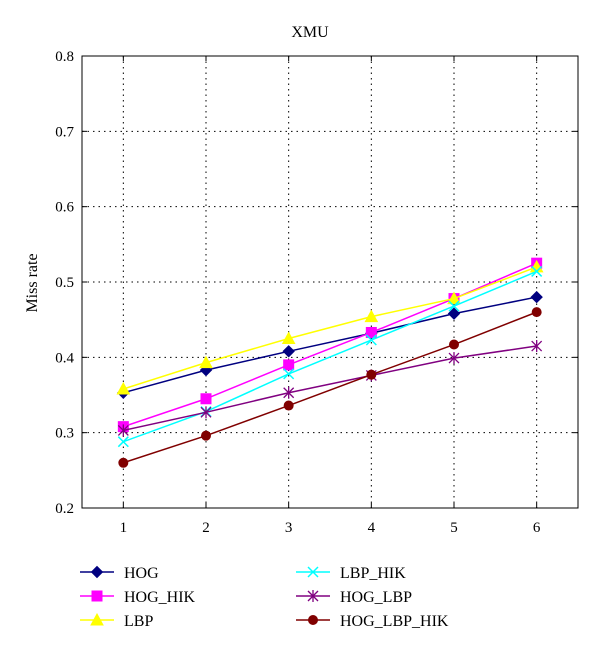 Image resolution: width=600 pixels, height=654 pixels. Describe the element at coordinates (537, 528) in the screenshot. I see `x-tick-label: 6` at that location.